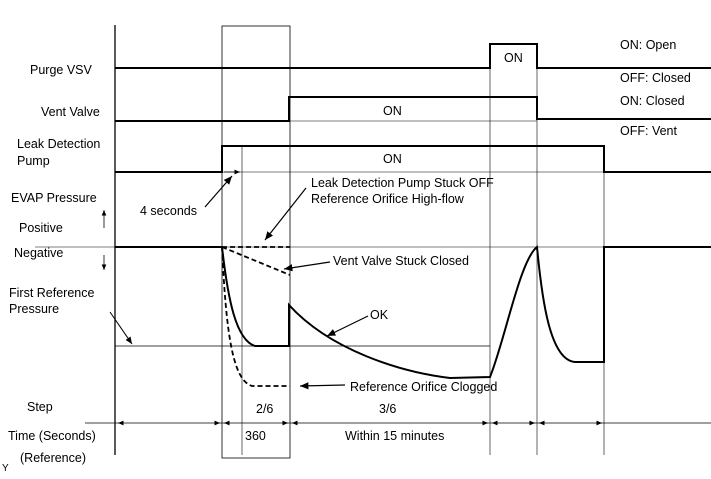 The height and width of the screenshot is (479, 711). What do you see at coordinates (59, 144) in the screenshot?
I see `pump-label-1: Leak Detection` at bounding box center [59, 144].